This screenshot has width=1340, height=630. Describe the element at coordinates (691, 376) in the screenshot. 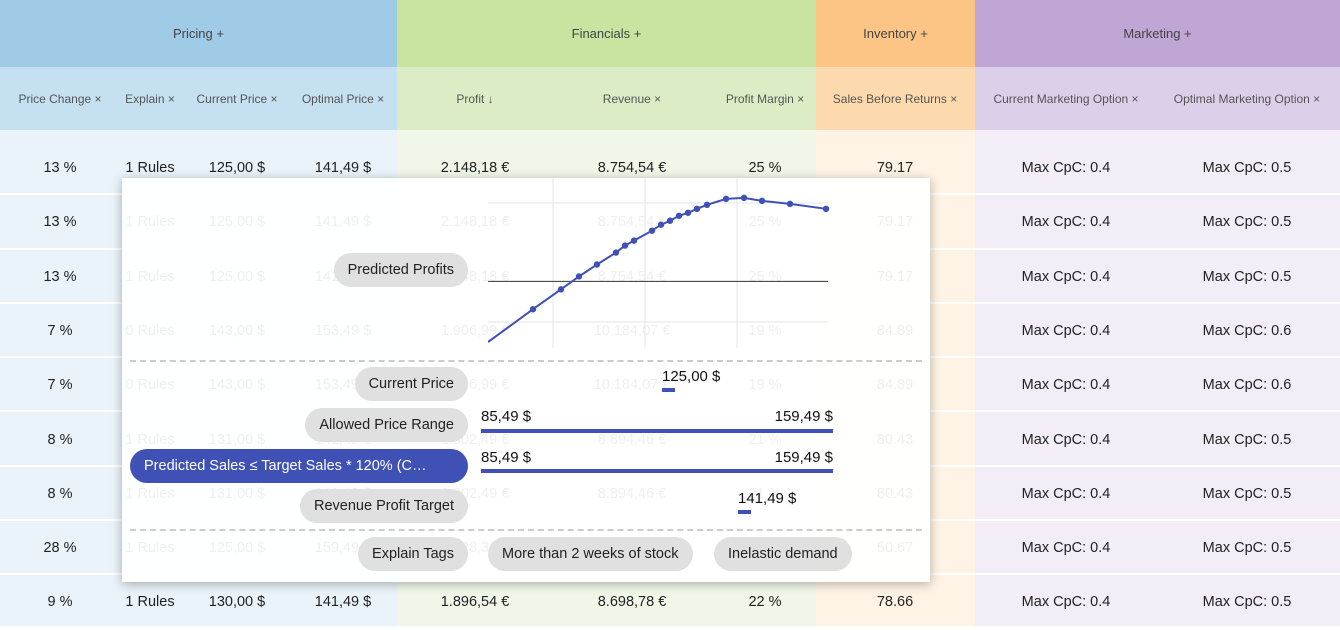

I see `current-price: 125,00 $` at that location.